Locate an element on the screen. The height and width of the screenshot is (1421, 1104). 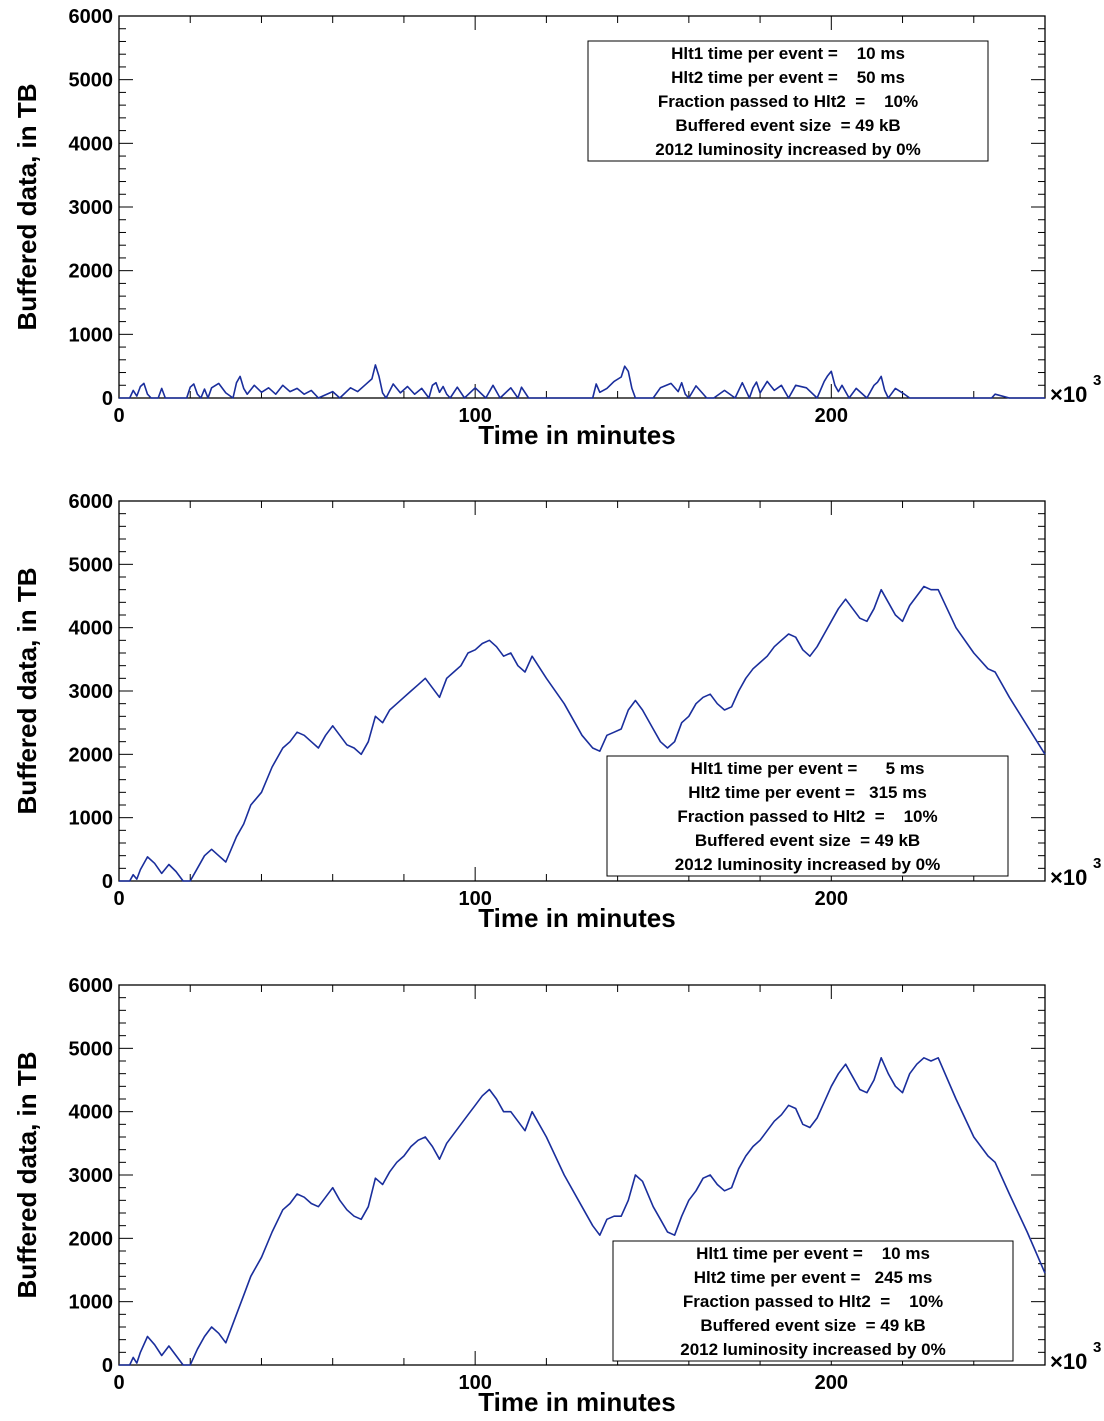
annotation-line: Hlt2 time per event = 245 ms is located at coordinates (813, 1277).